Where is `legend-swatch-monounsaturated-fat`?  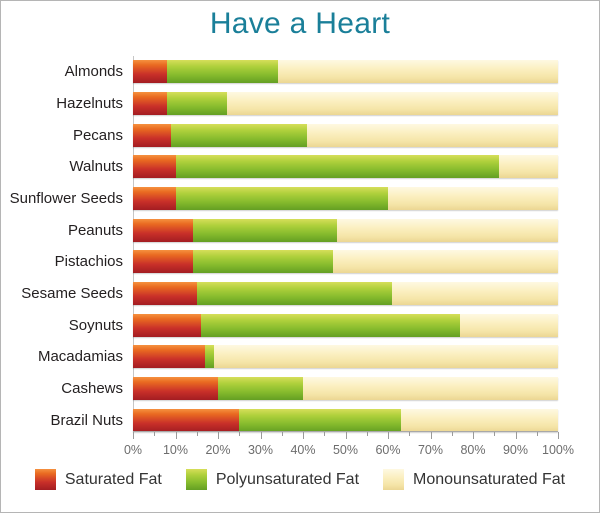
legend-swatch-monounsaturated-fat is located at coordinates (394, 479).